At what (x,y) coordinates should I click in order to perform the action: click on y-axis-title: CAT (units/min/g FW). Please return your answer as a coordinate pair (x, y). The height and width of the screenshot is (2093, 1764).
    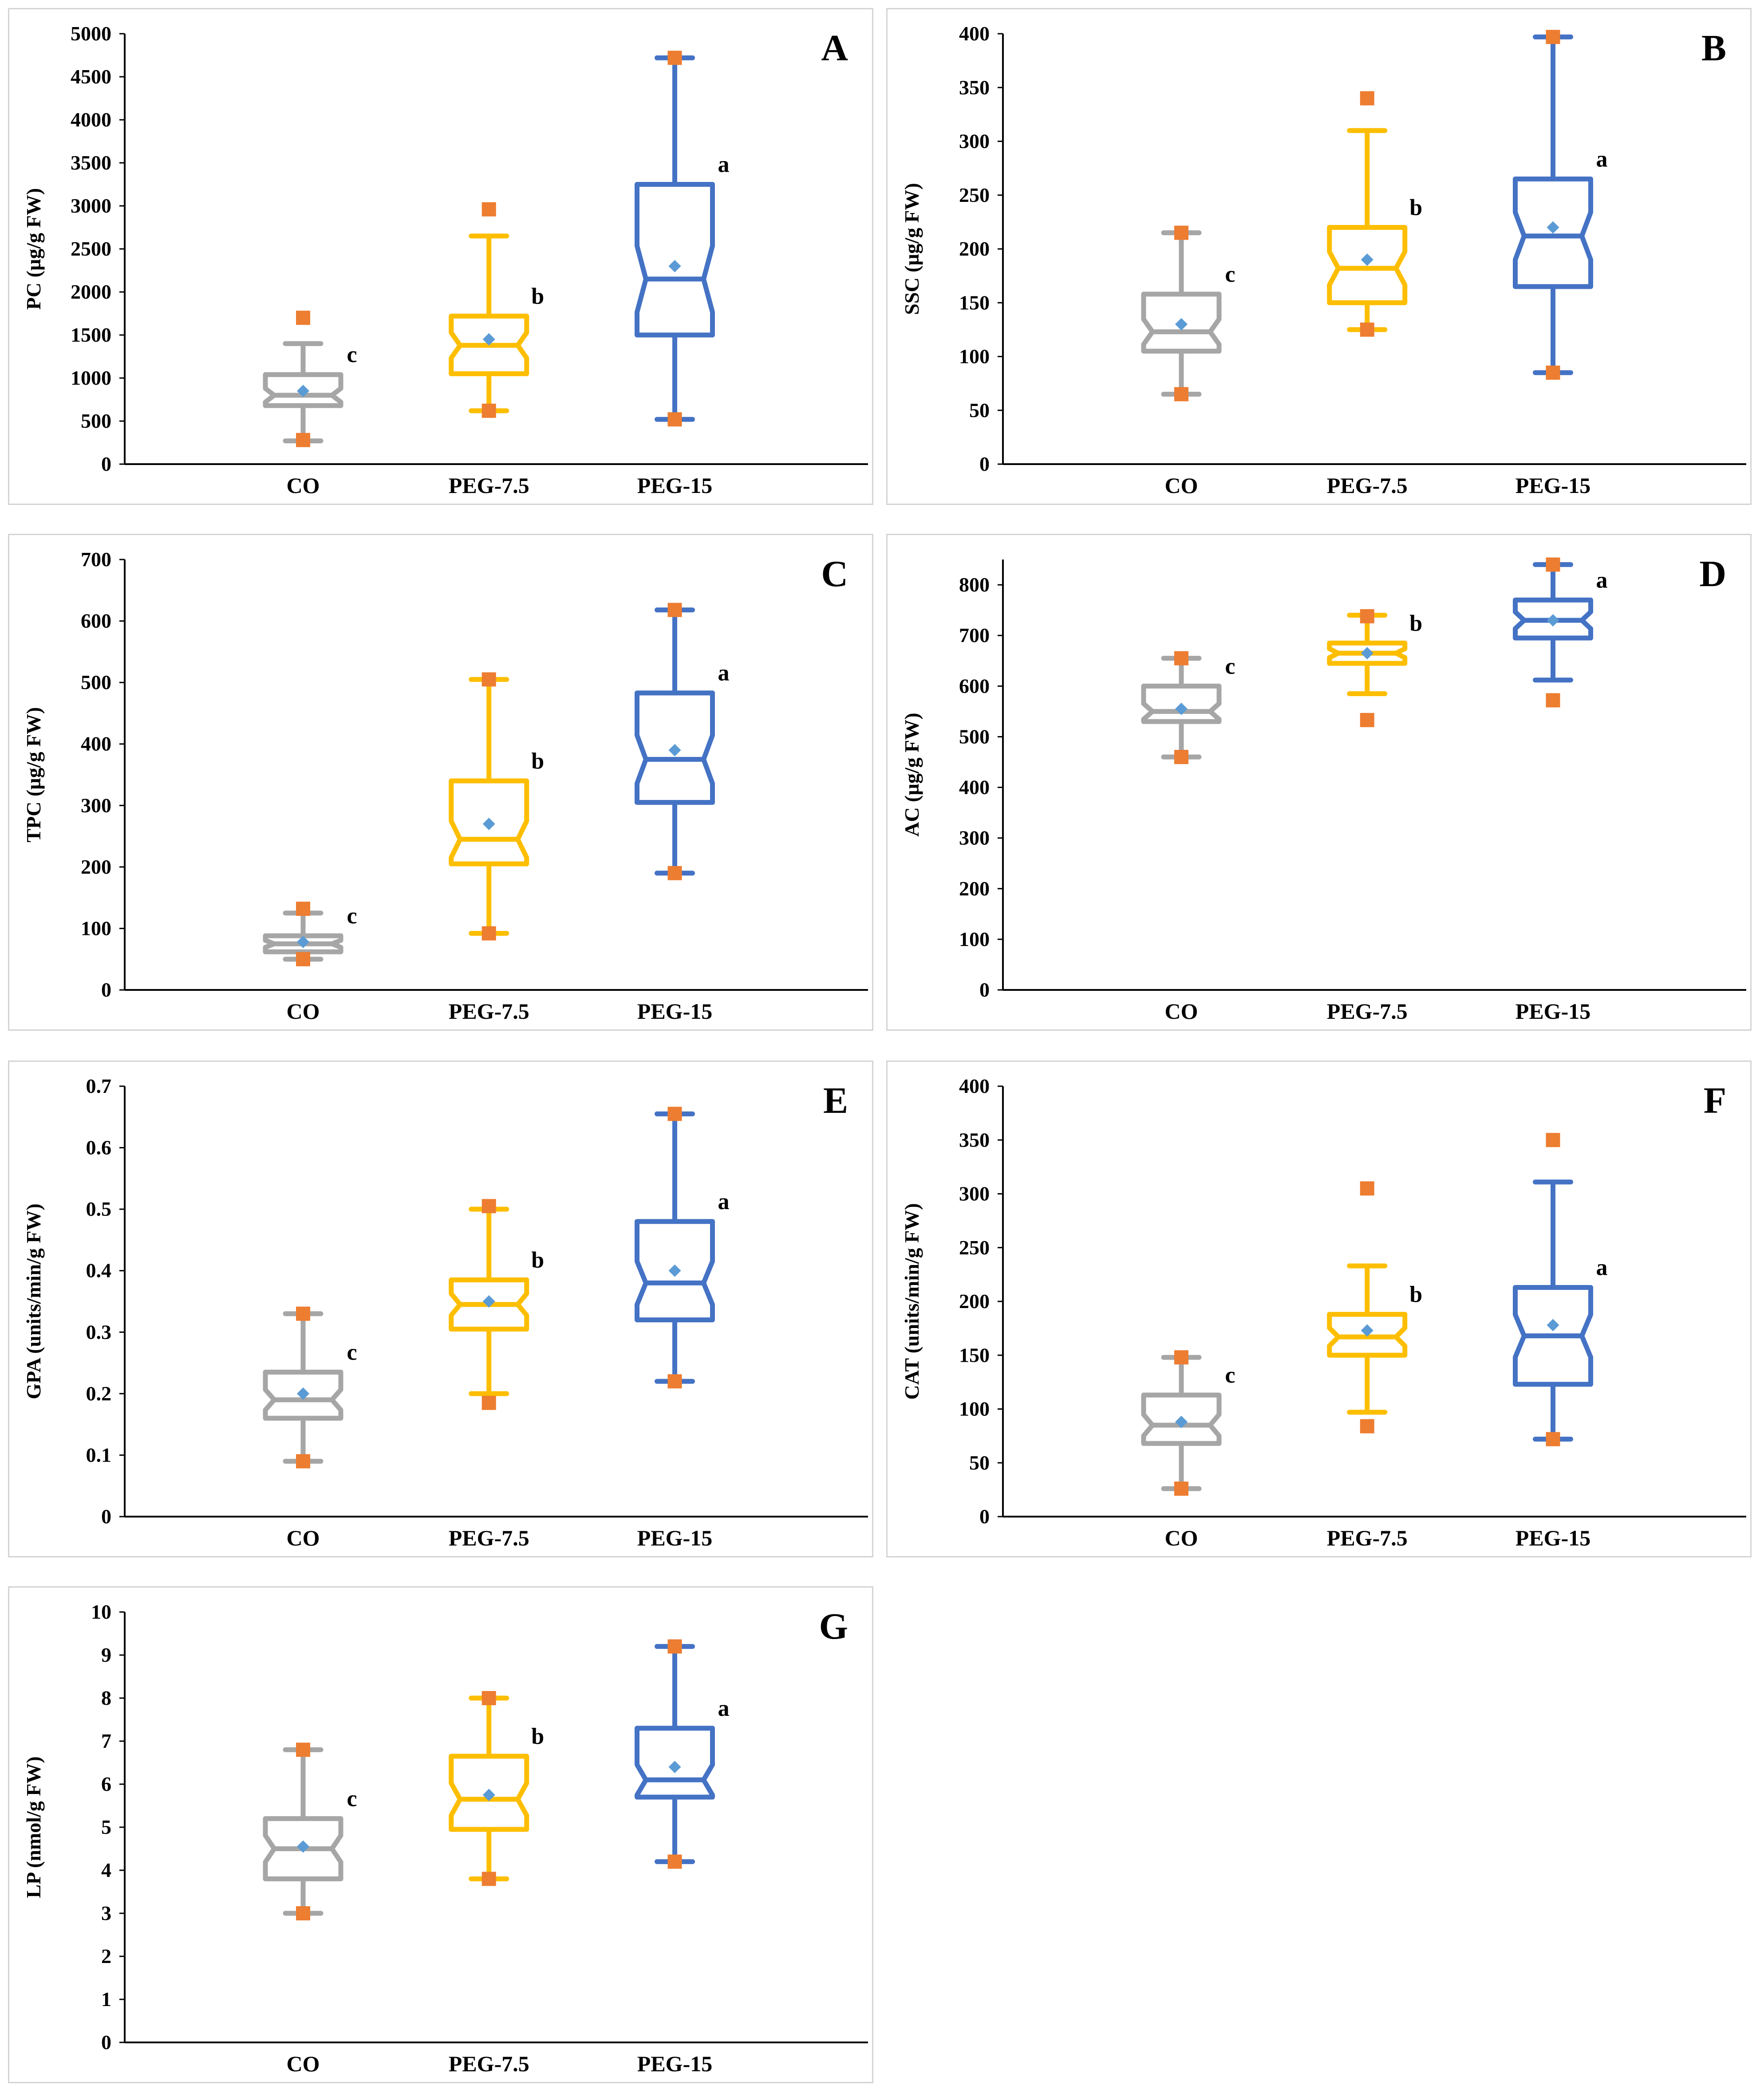
    Looking at the image, I should click on (911, 1301).